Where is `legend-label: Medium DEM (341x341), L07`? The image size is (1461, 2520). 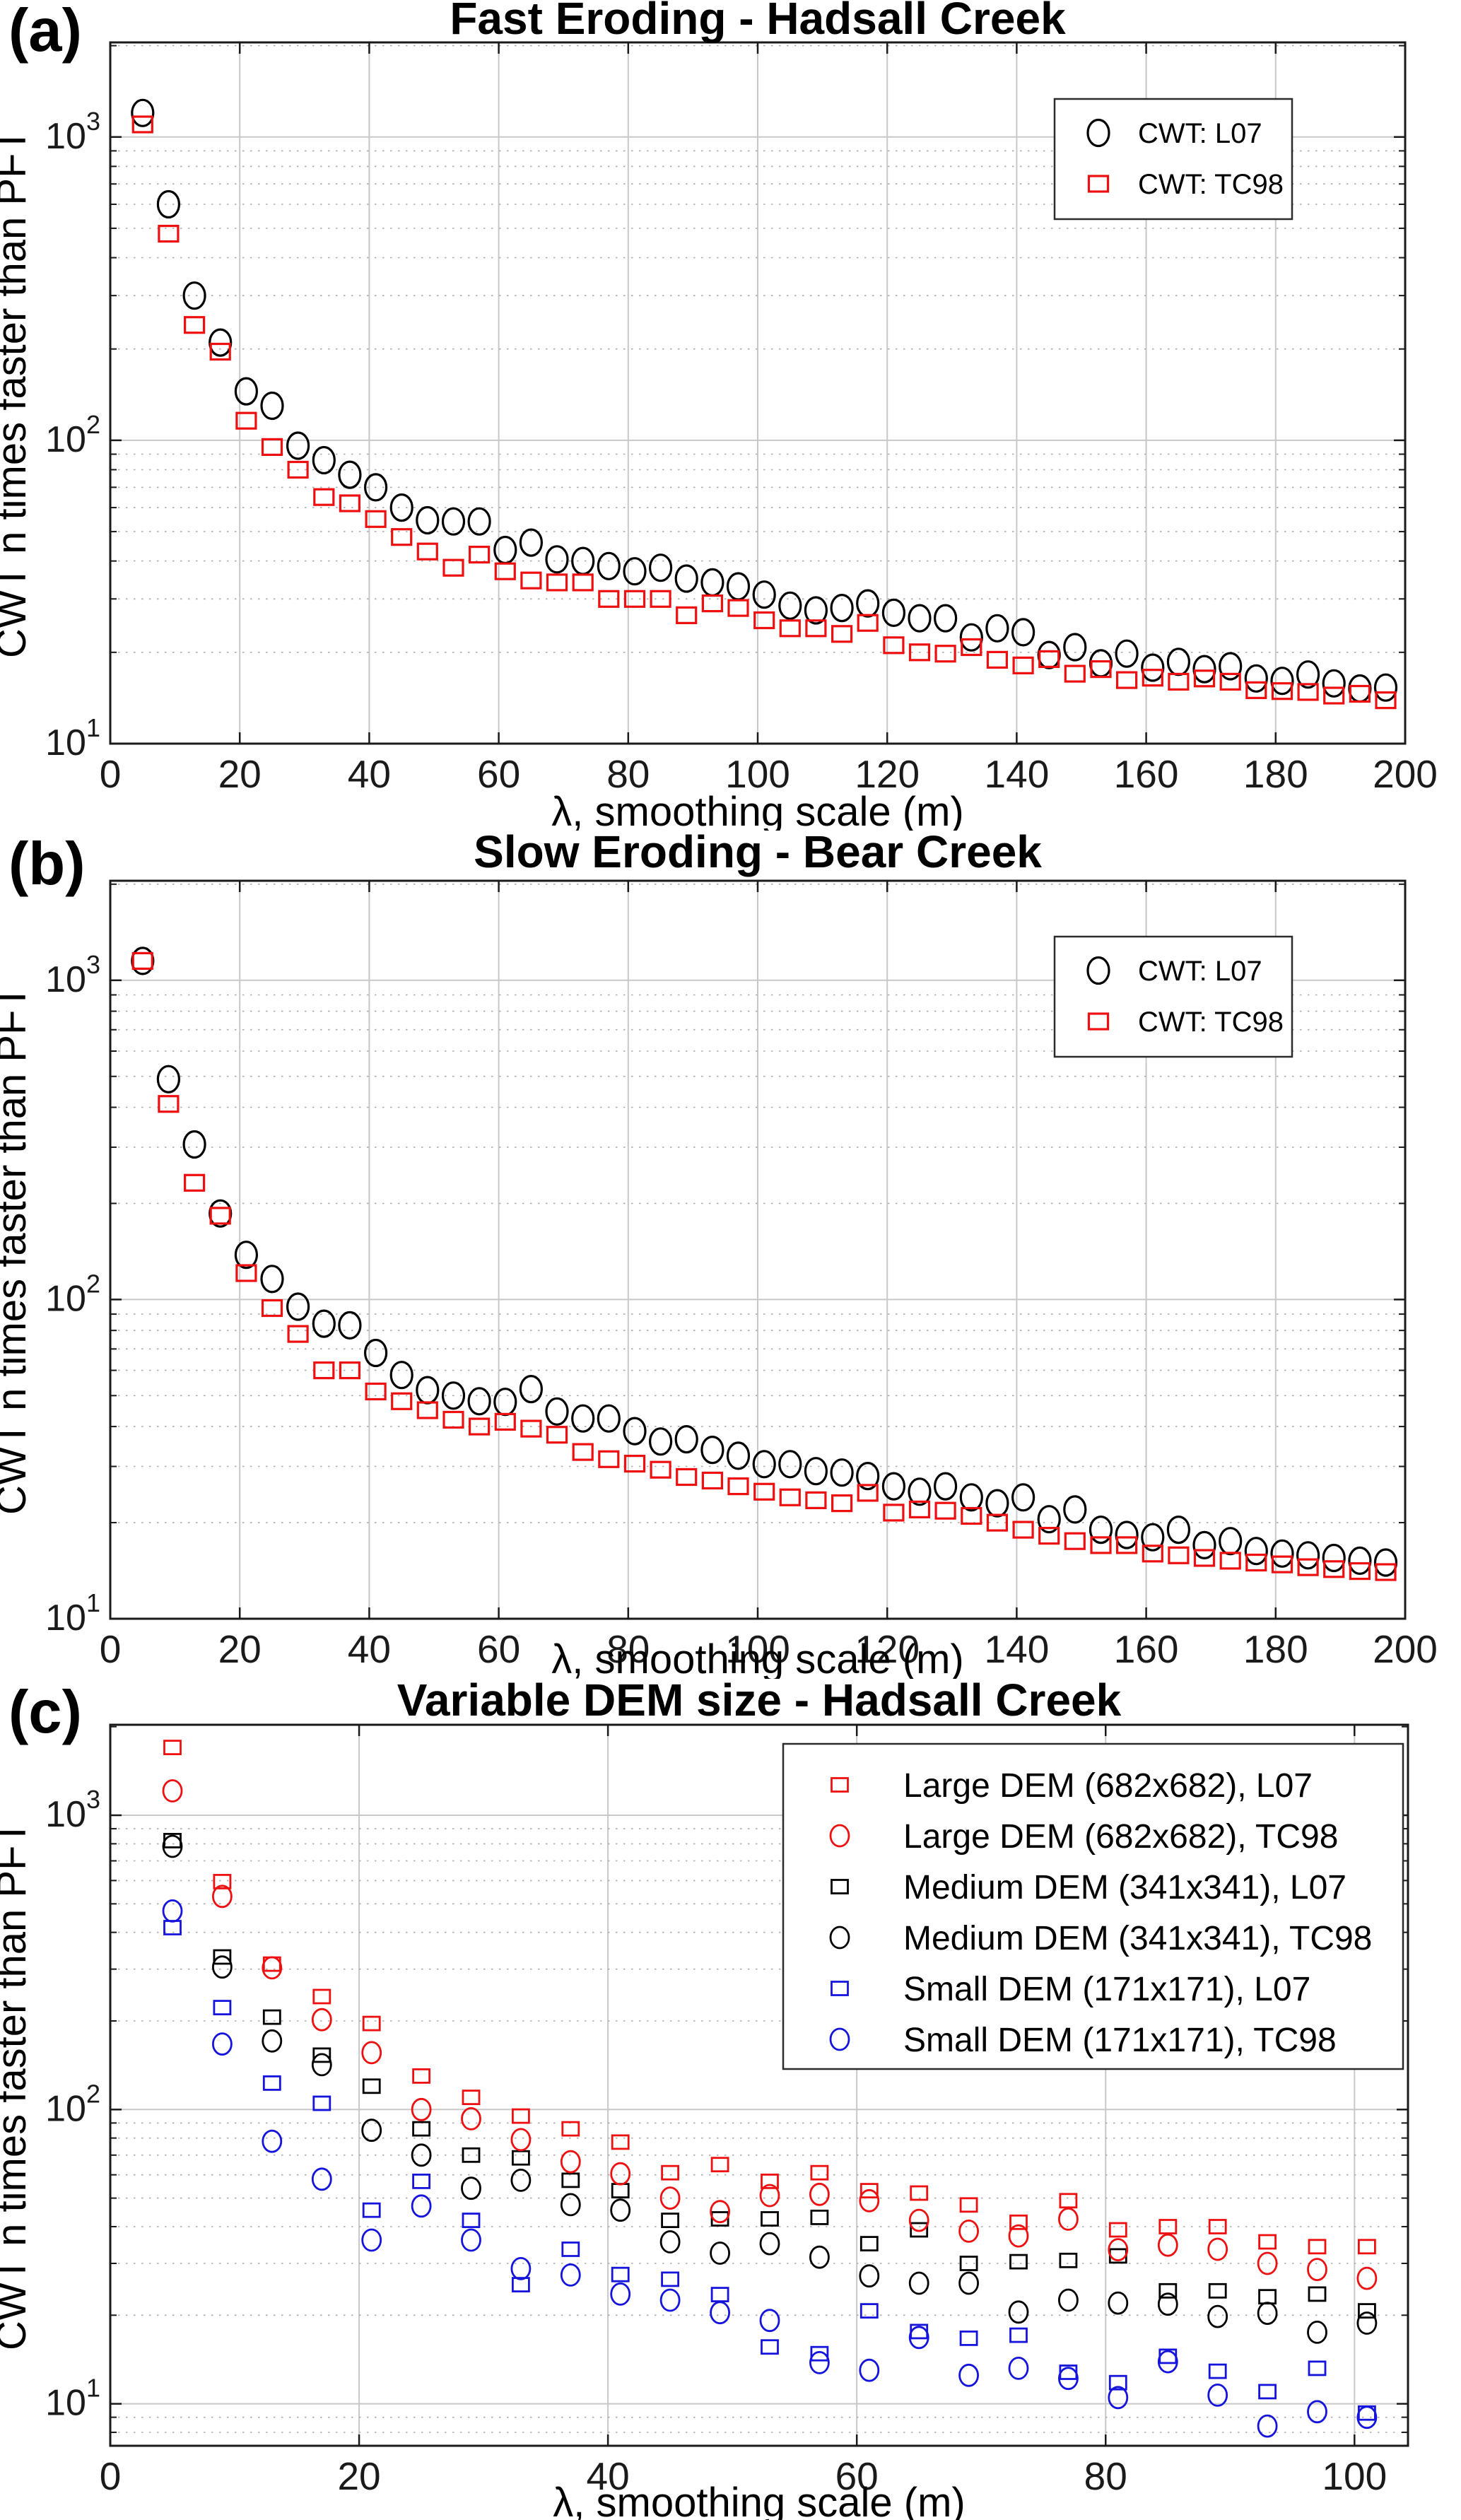
legend-label: Medium DEM (341x341), L07 is located at coordinates (1124, 1887).